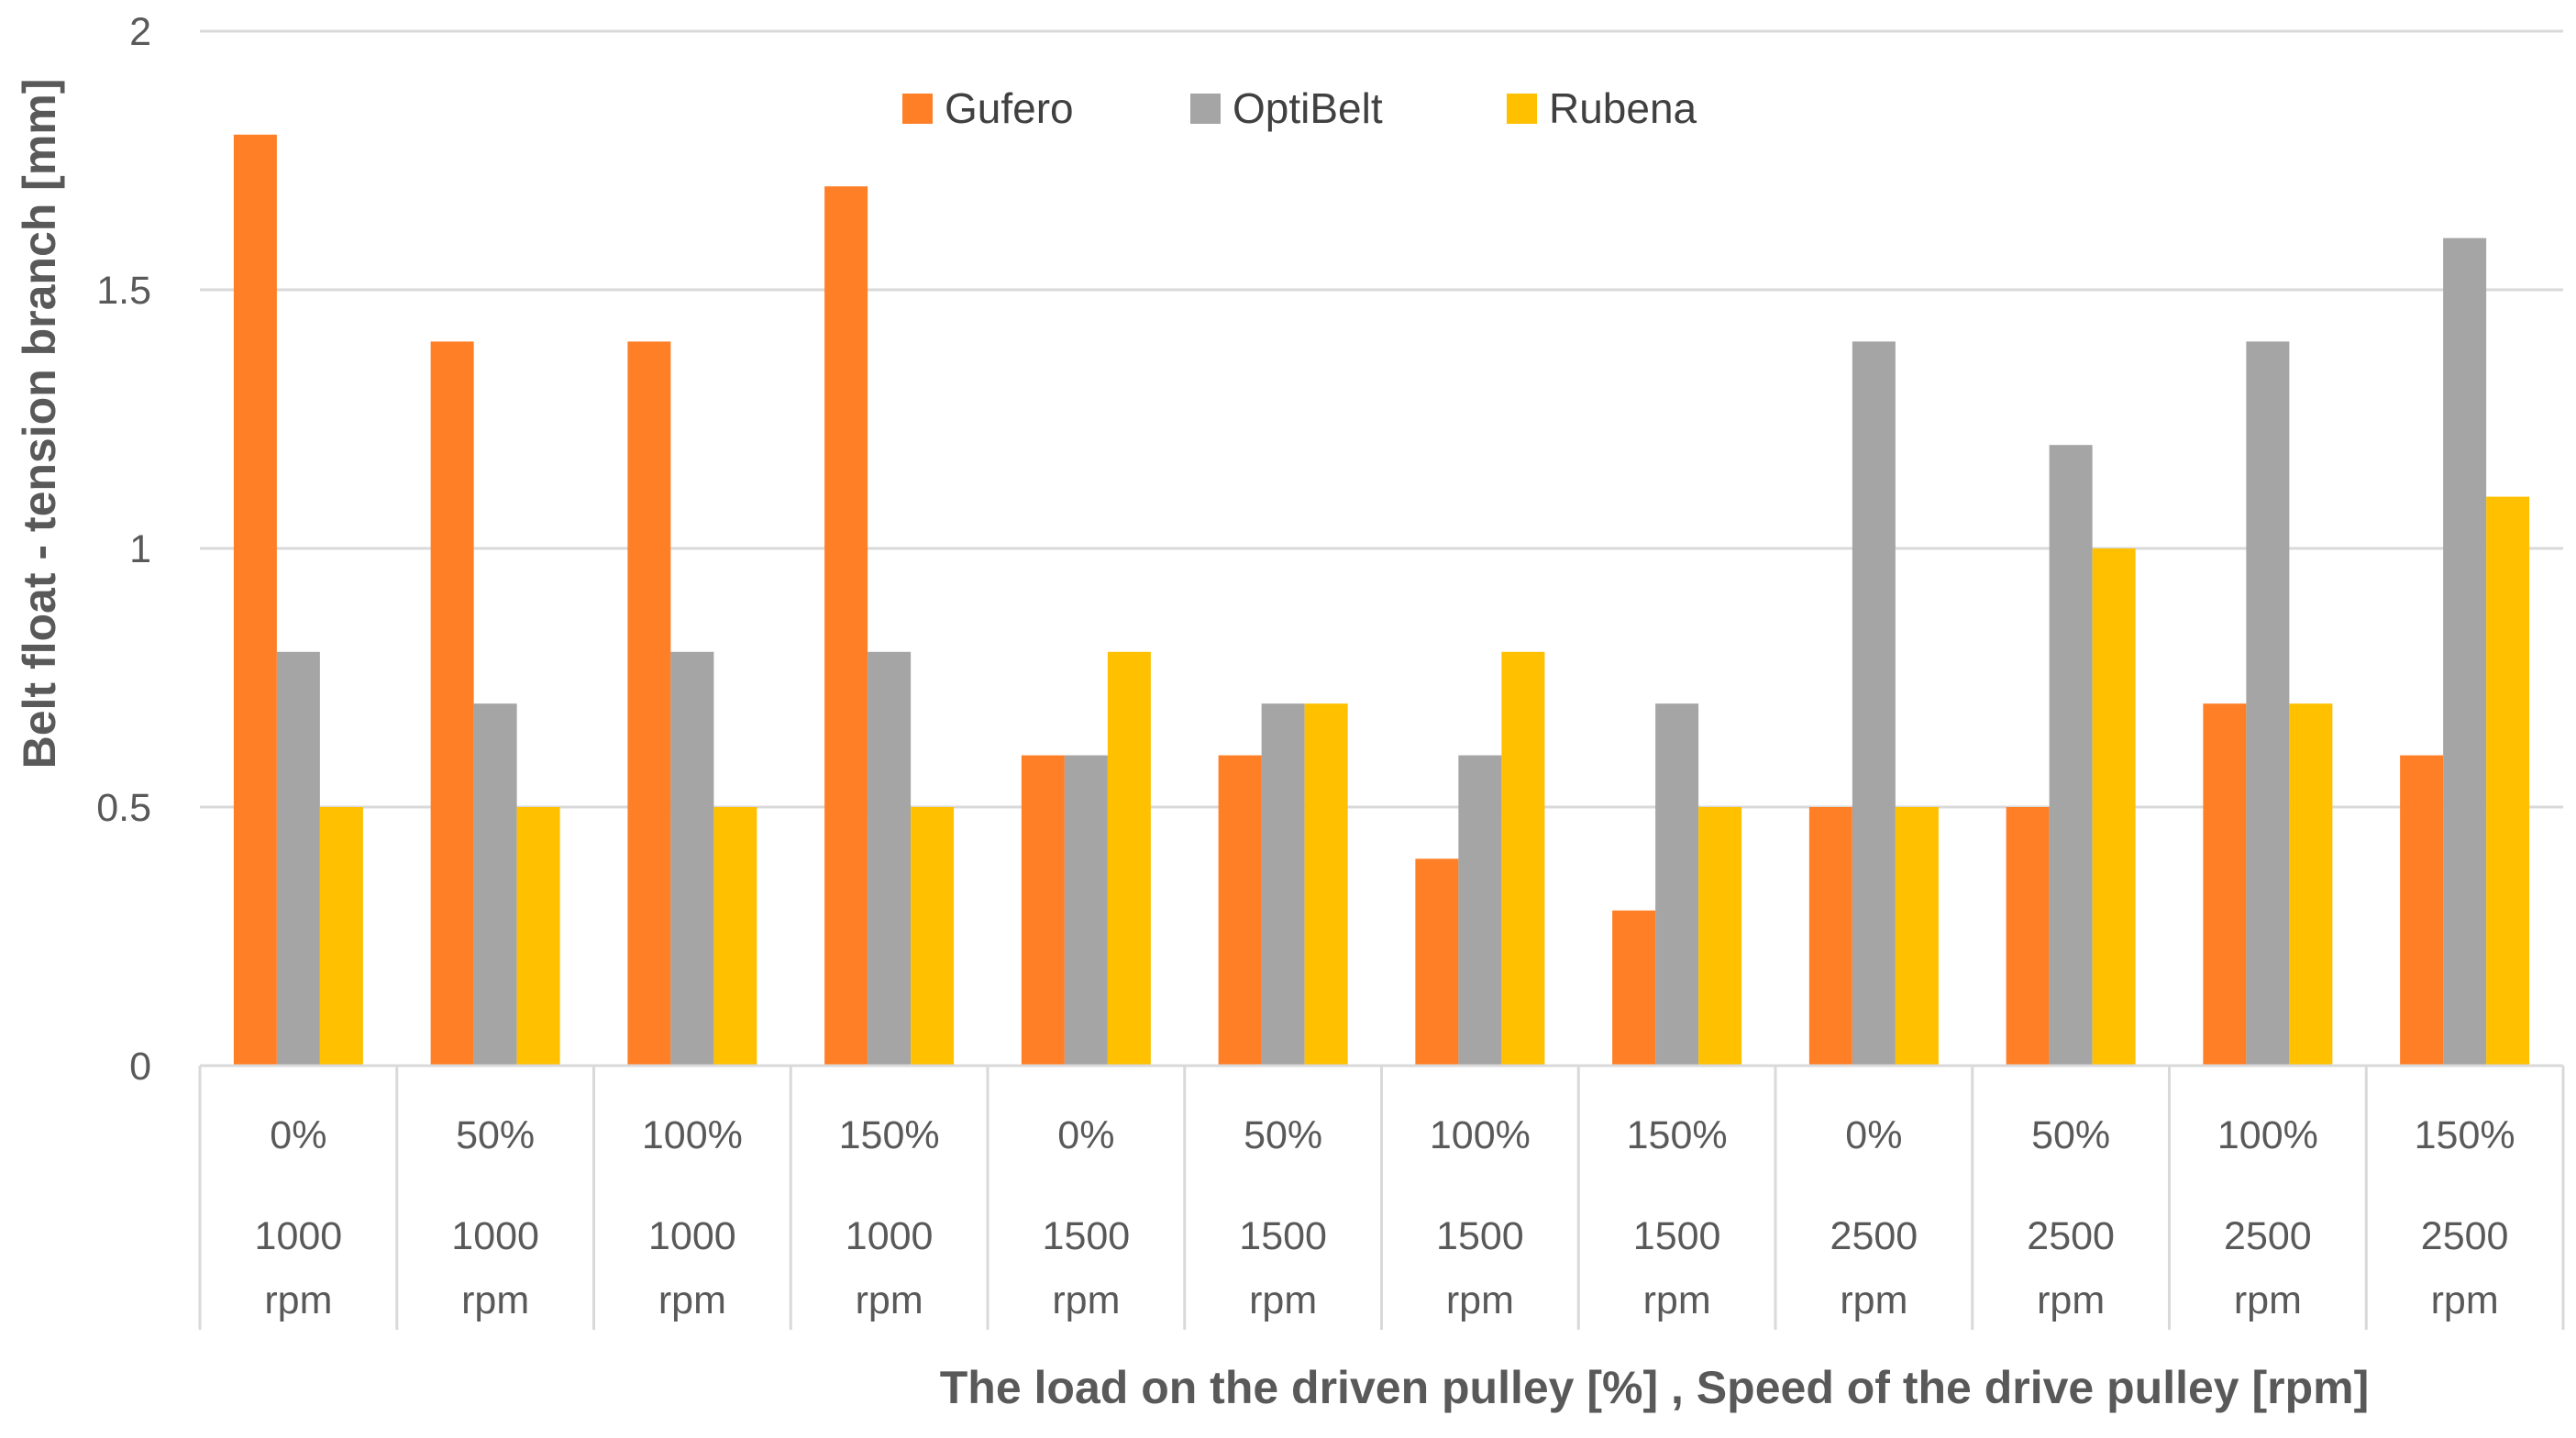 This screenshot has height=1438, width=2576. Describe the element at coordinates (1623, 108) in the screenshot. I see `legend-label-rubena: Rubena` at that location.